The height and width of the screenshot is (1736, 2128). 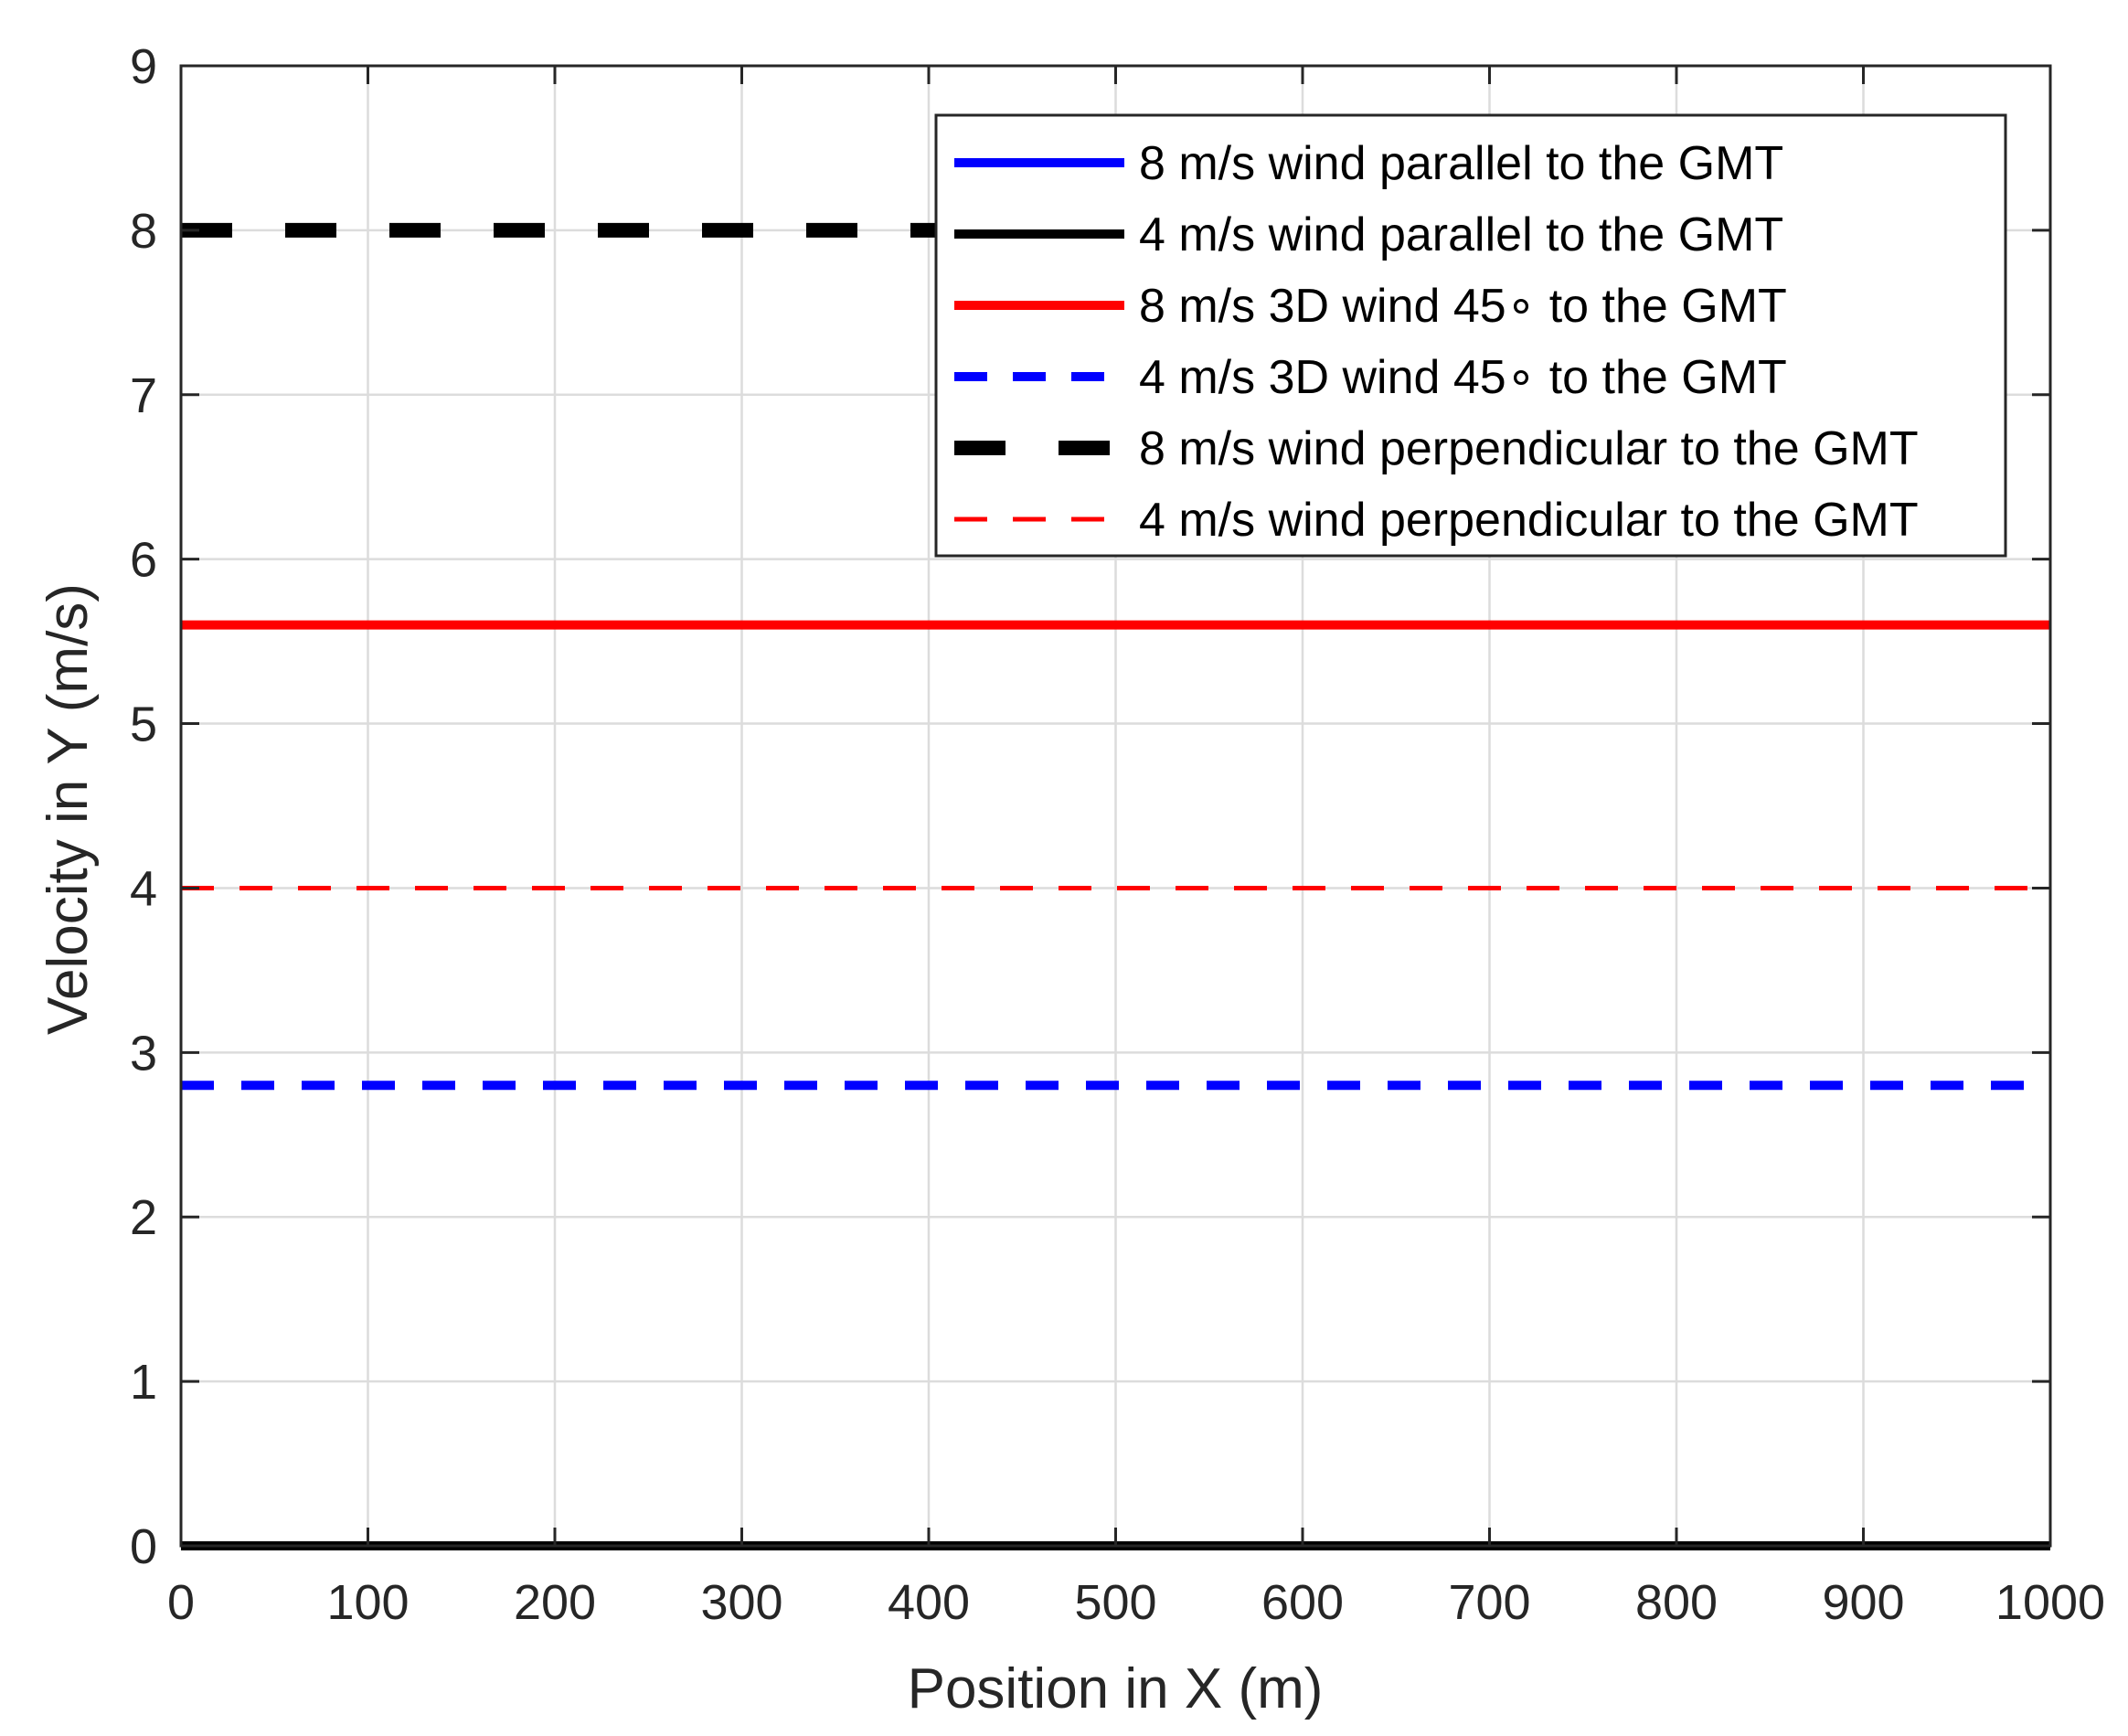 I want to click on x-tick-label: 800, so click(x=1676, y=1602).